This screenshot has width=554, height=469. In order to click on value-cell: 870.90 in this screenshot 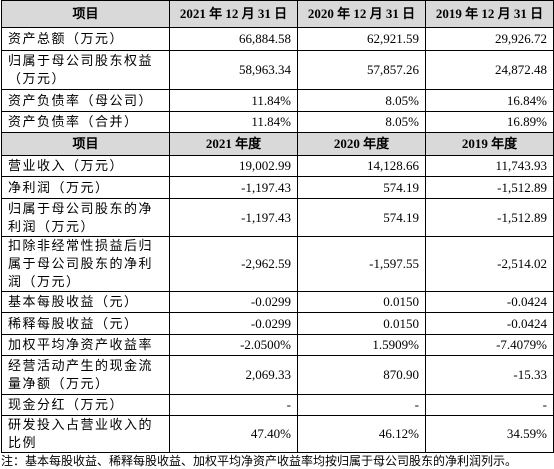, I will do `click(361, 375)`.